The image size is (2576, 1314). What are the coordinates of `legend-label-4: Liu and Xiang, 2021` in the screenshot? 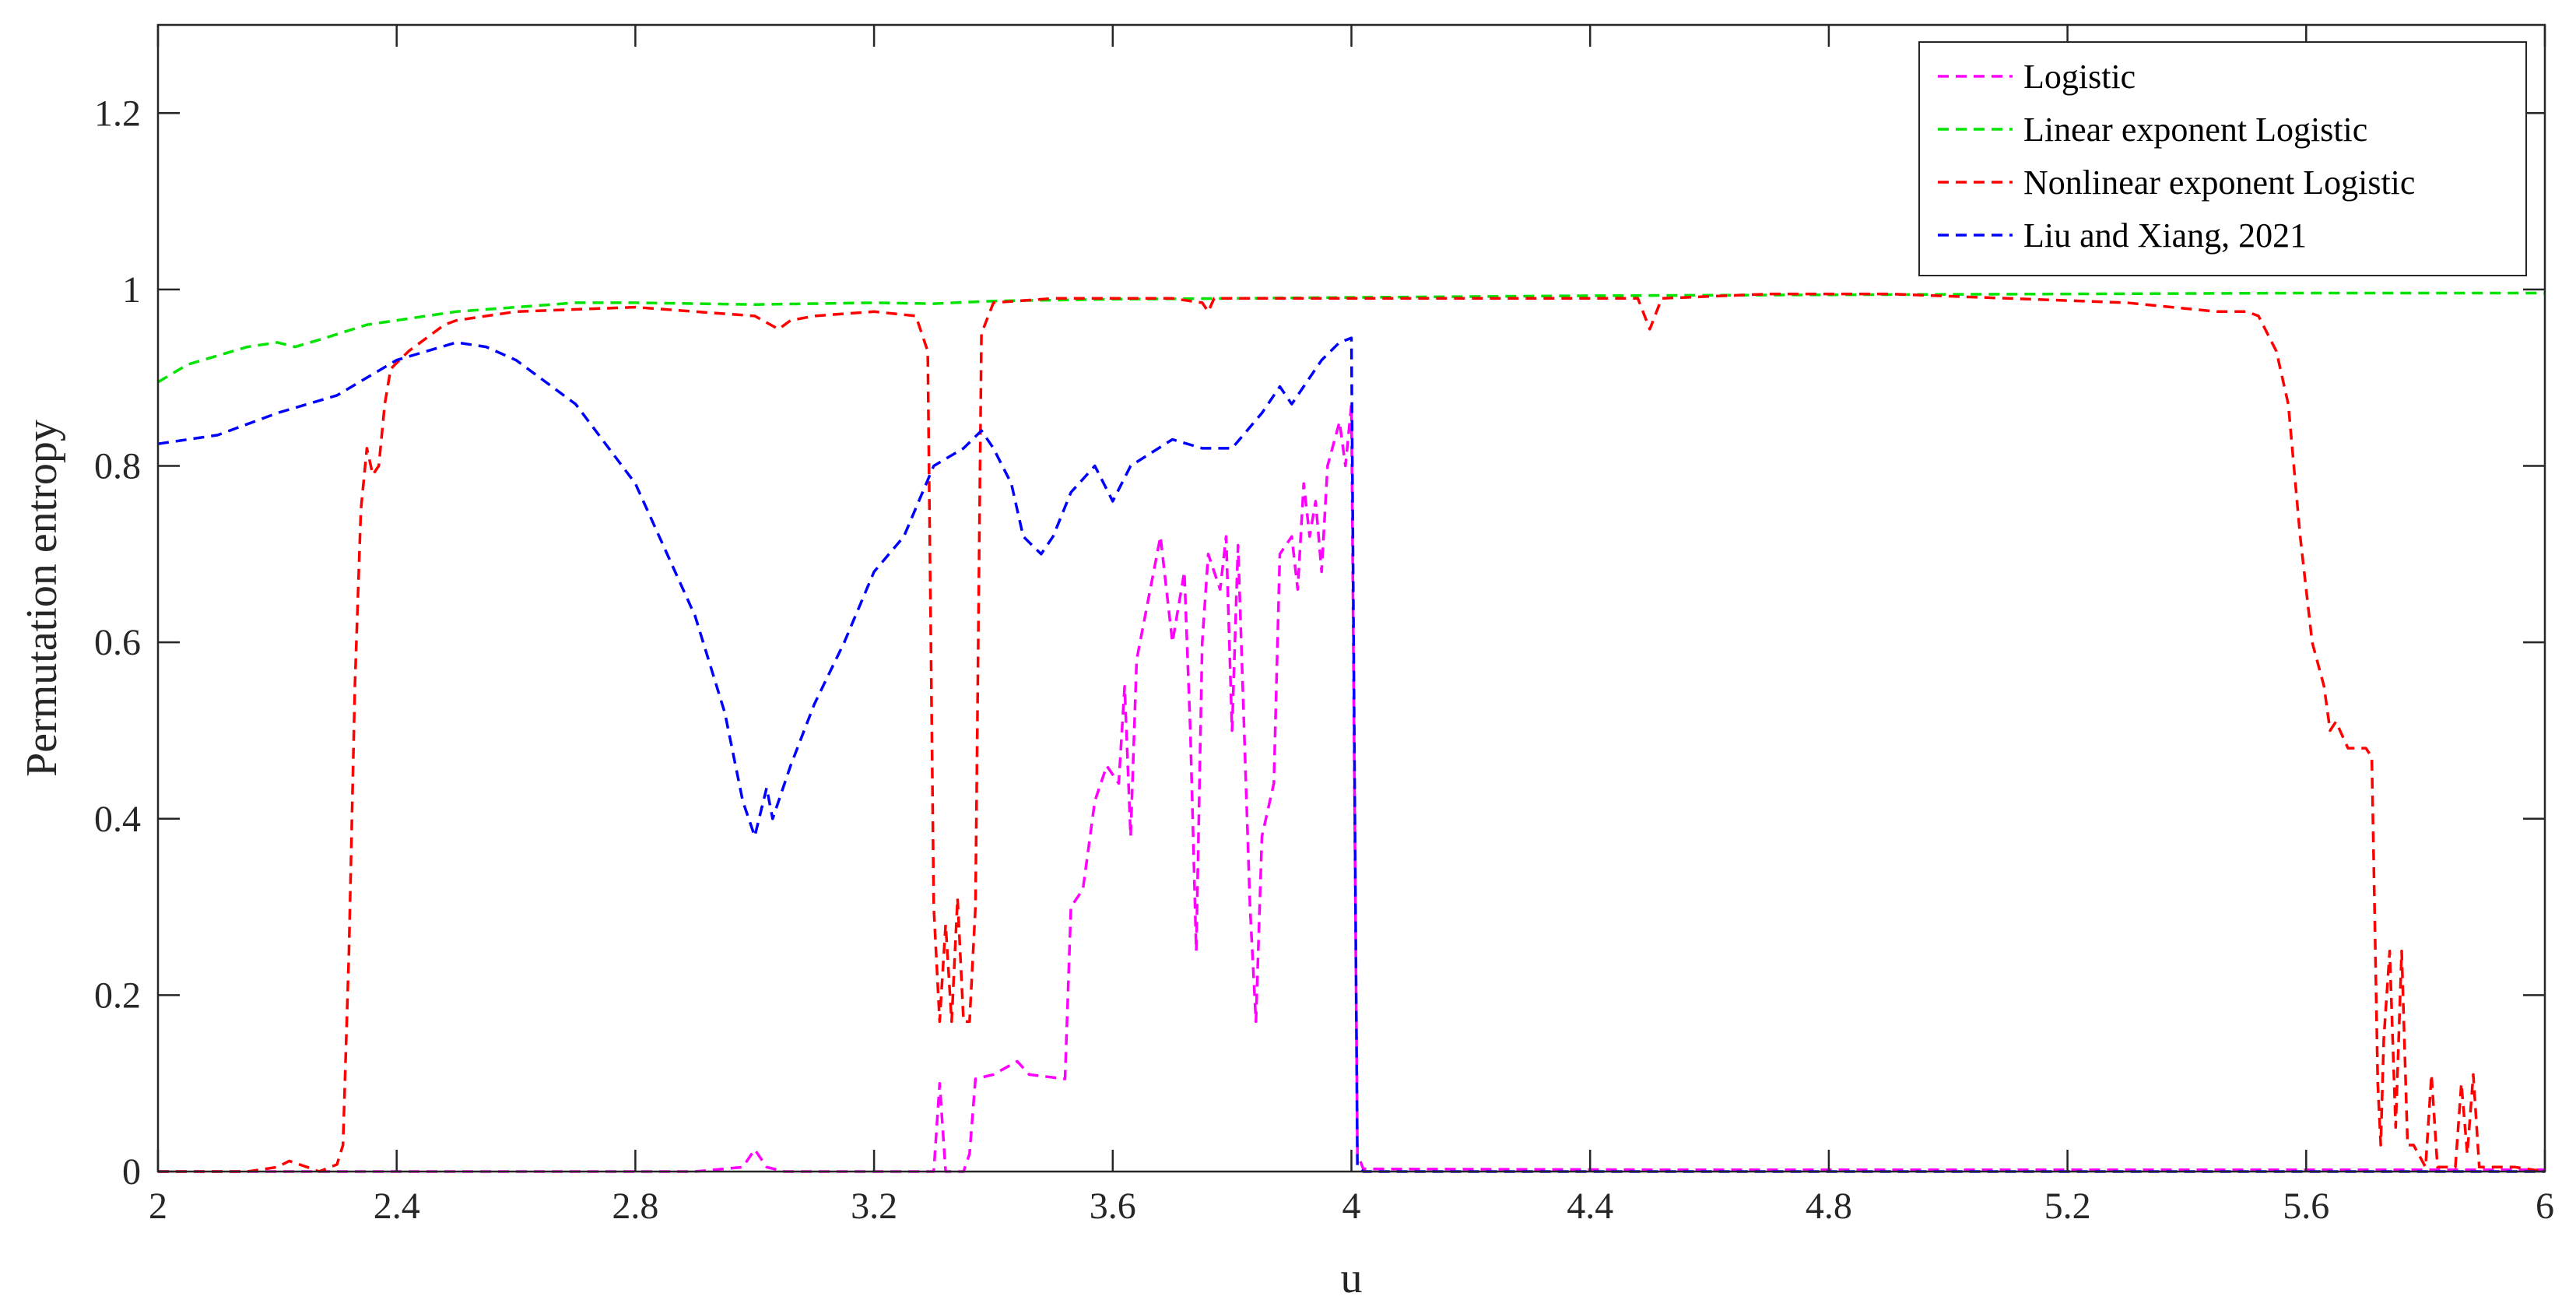 It's located at (2165, 235).